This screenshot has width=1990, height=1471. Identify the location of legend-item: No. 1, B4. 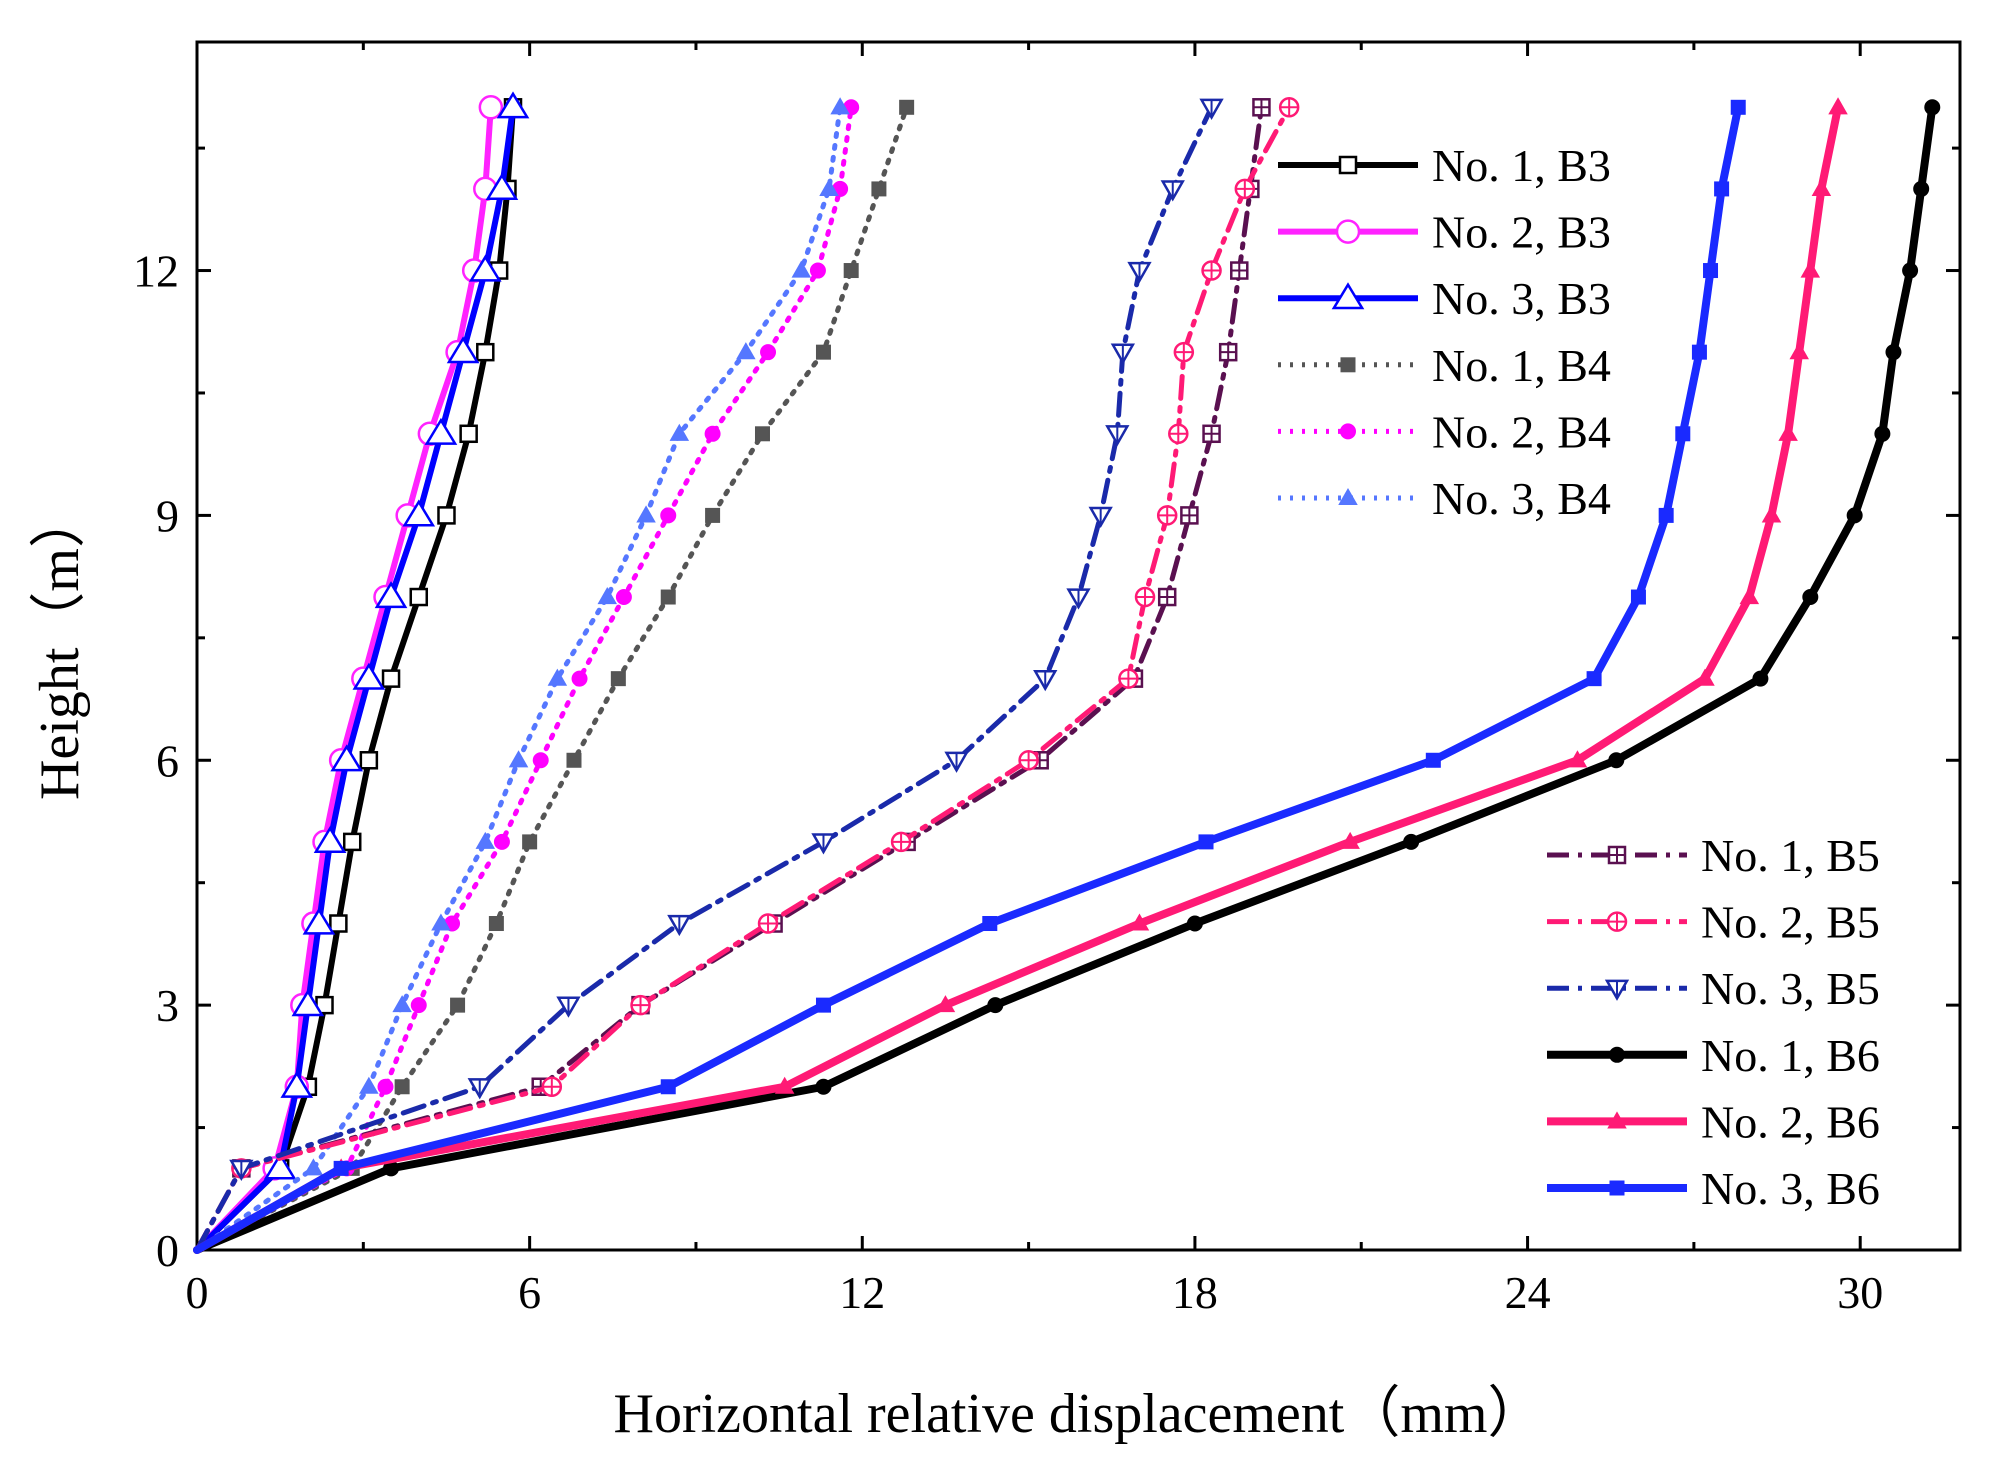
(1444, 365).